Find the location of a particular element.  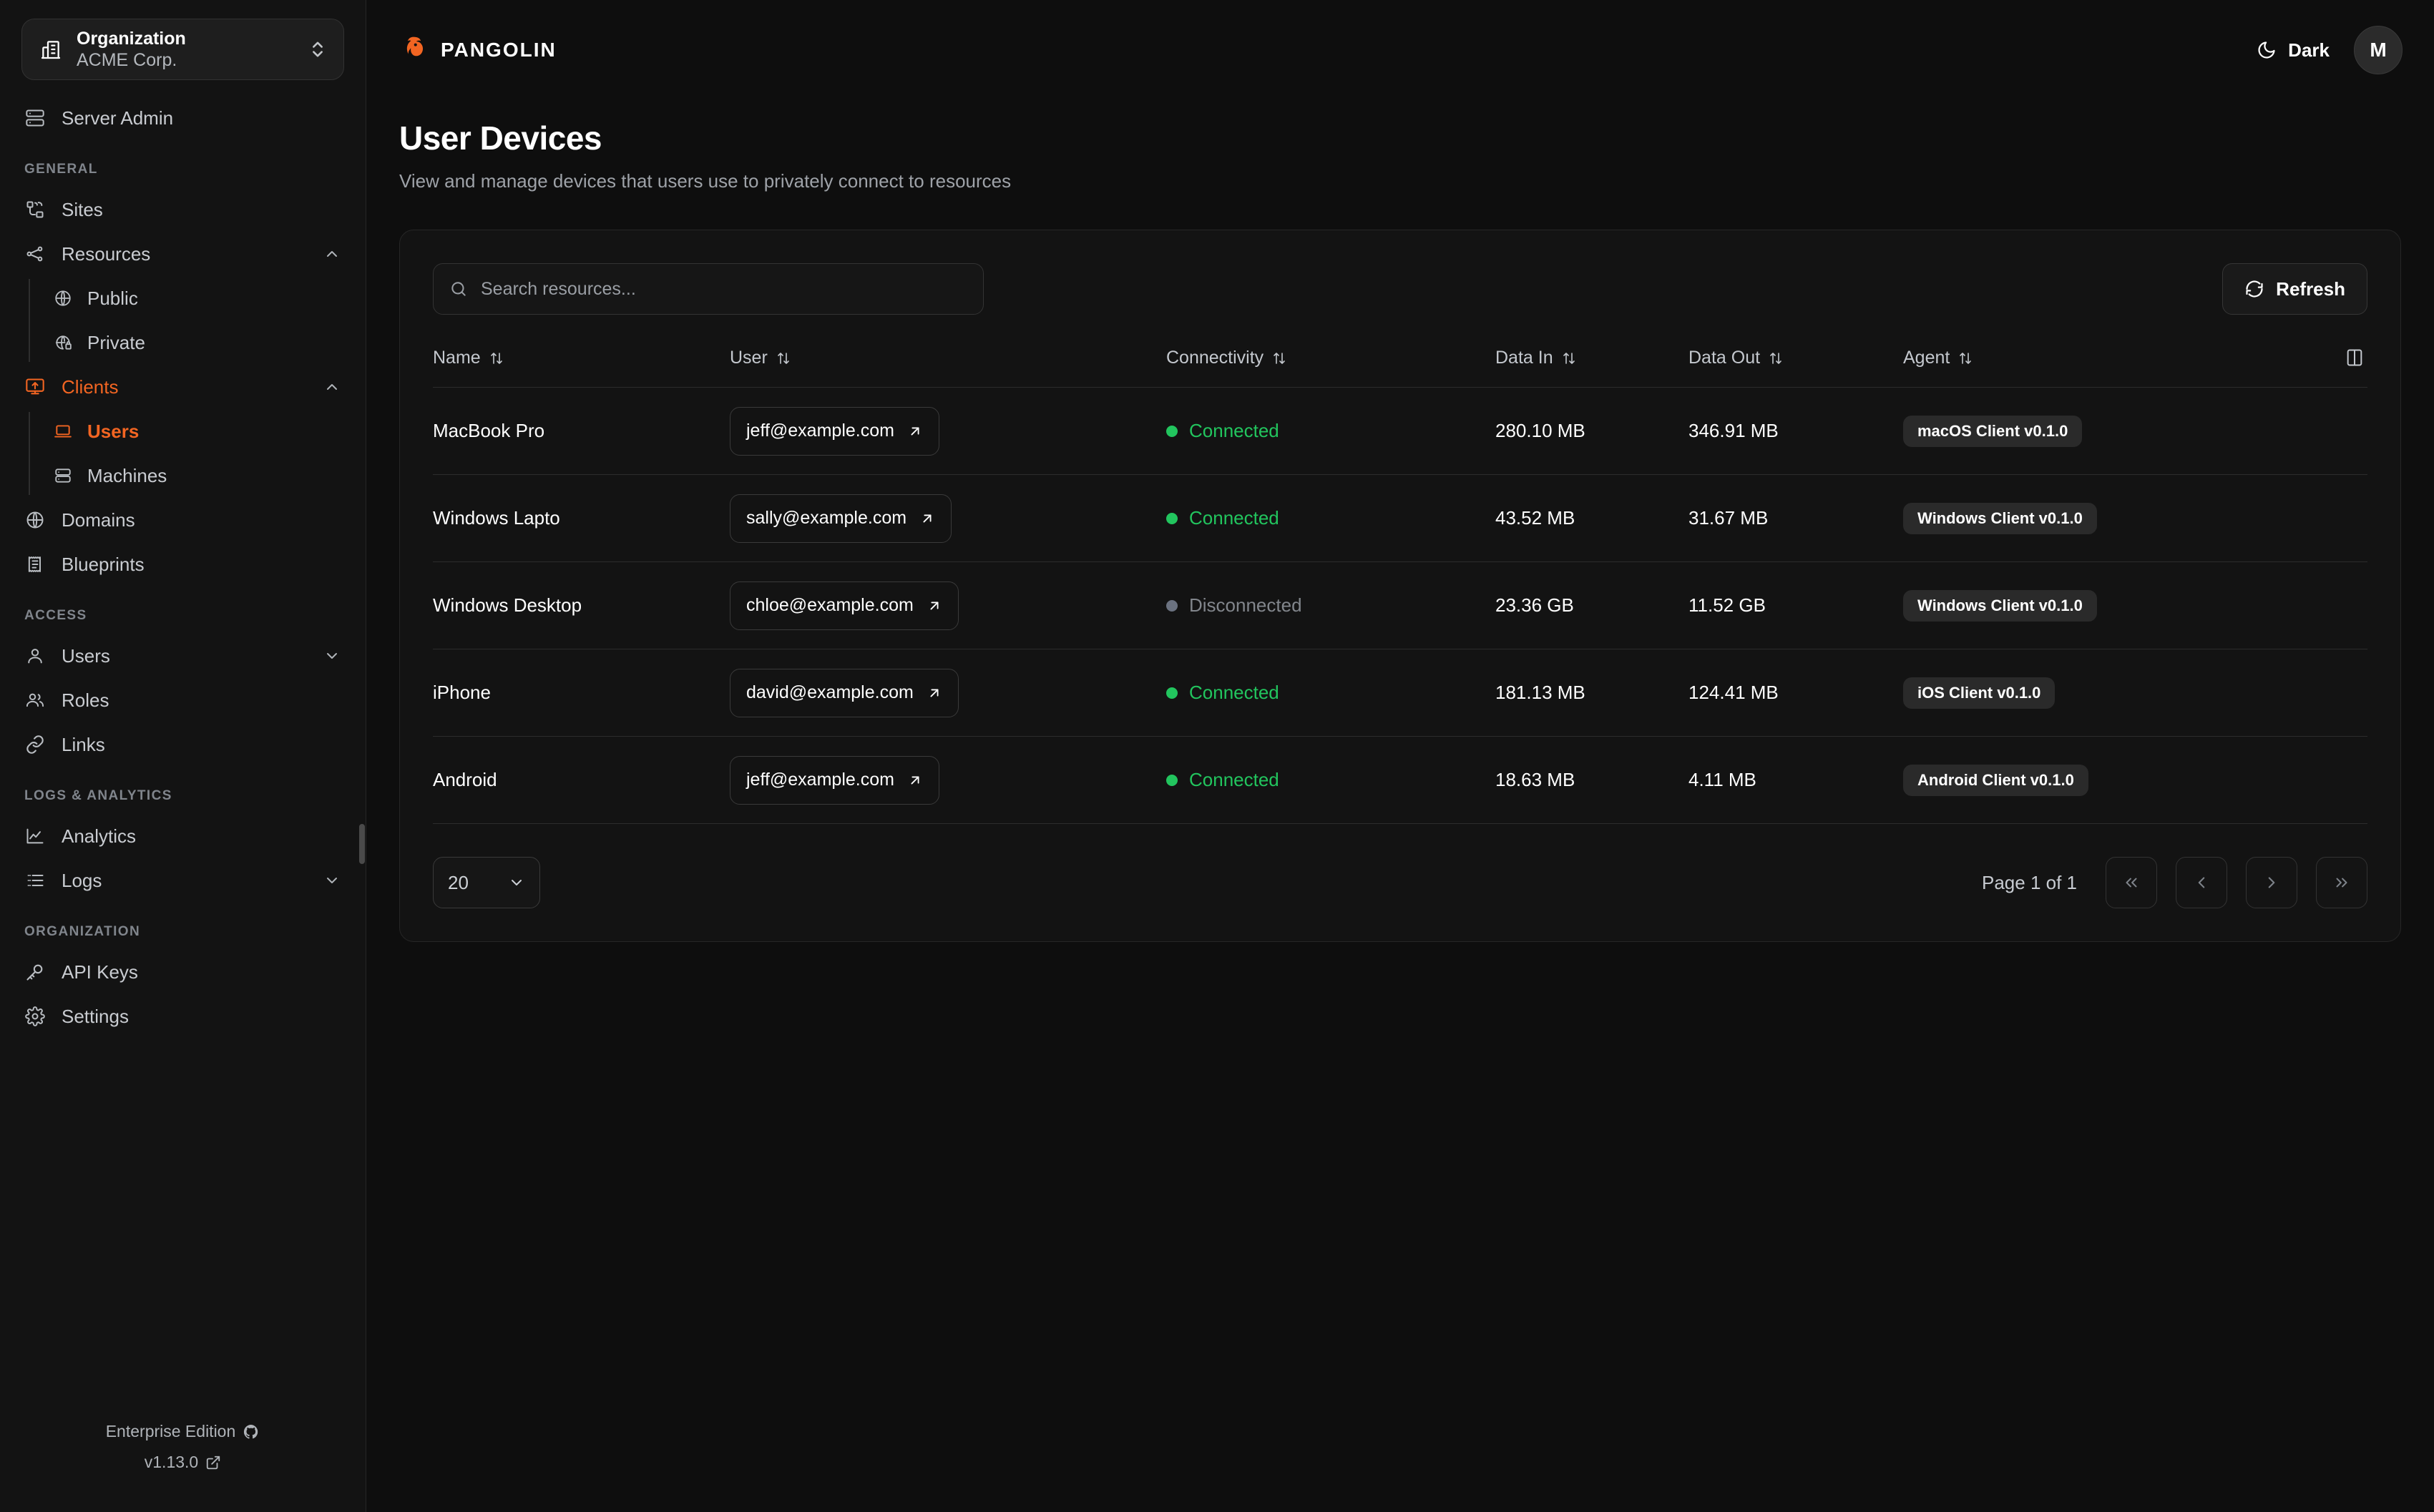

sidebar-section-logs-analytics: LOGS & ANALYTICS is located at coordinates (98, 795).